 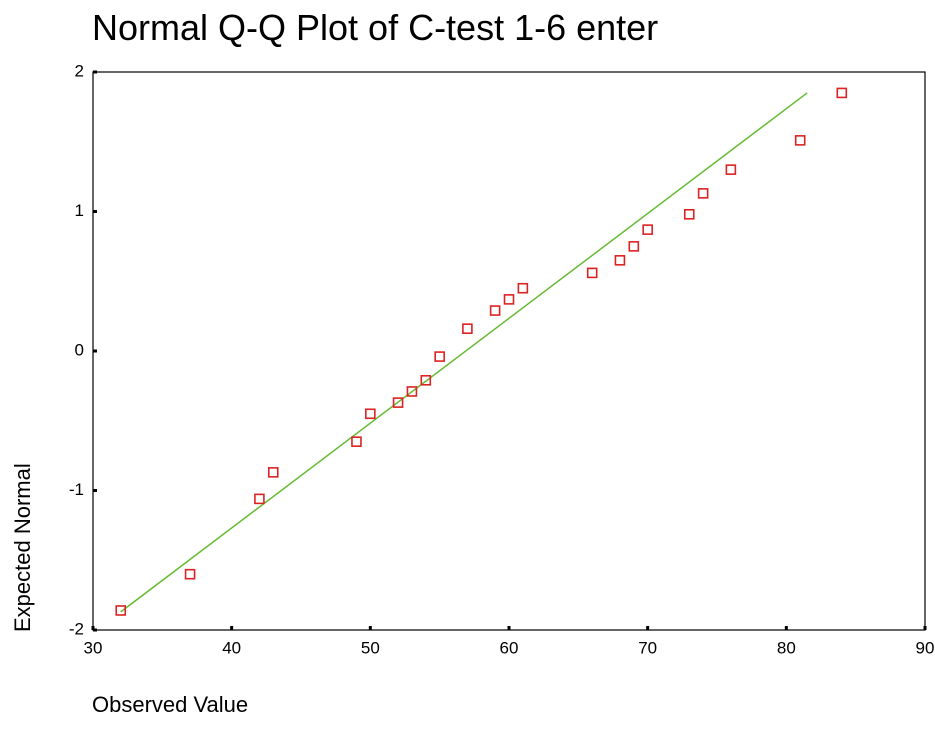 I want to click on y-tick-label: 1, so click(x=79, y=210).